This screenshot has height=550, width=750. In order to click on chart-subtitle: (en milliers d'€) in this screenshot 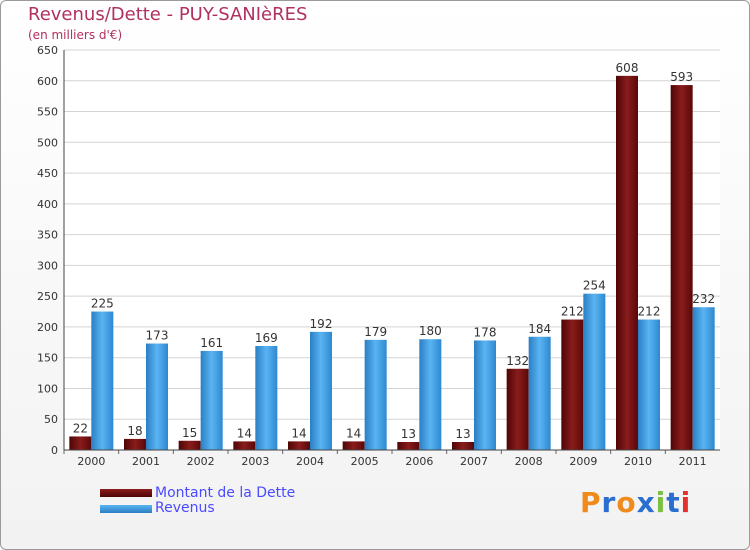, I will do `click(75, 35)`.